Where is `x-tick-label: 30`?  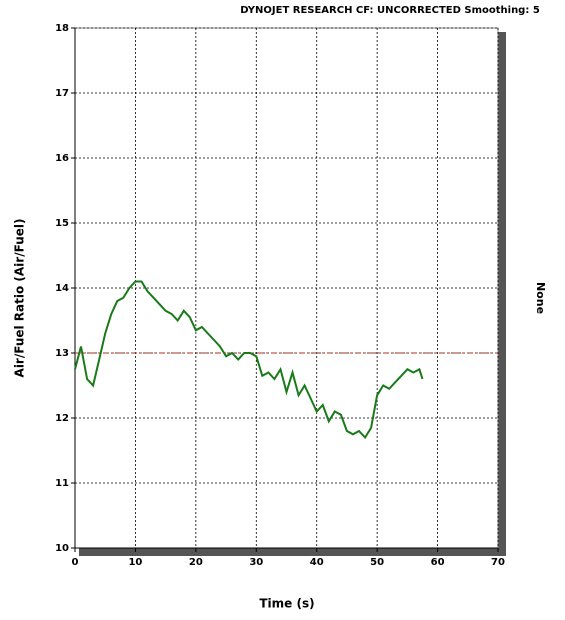 x-tick-label: 30 is located at coordinates (256, 562).